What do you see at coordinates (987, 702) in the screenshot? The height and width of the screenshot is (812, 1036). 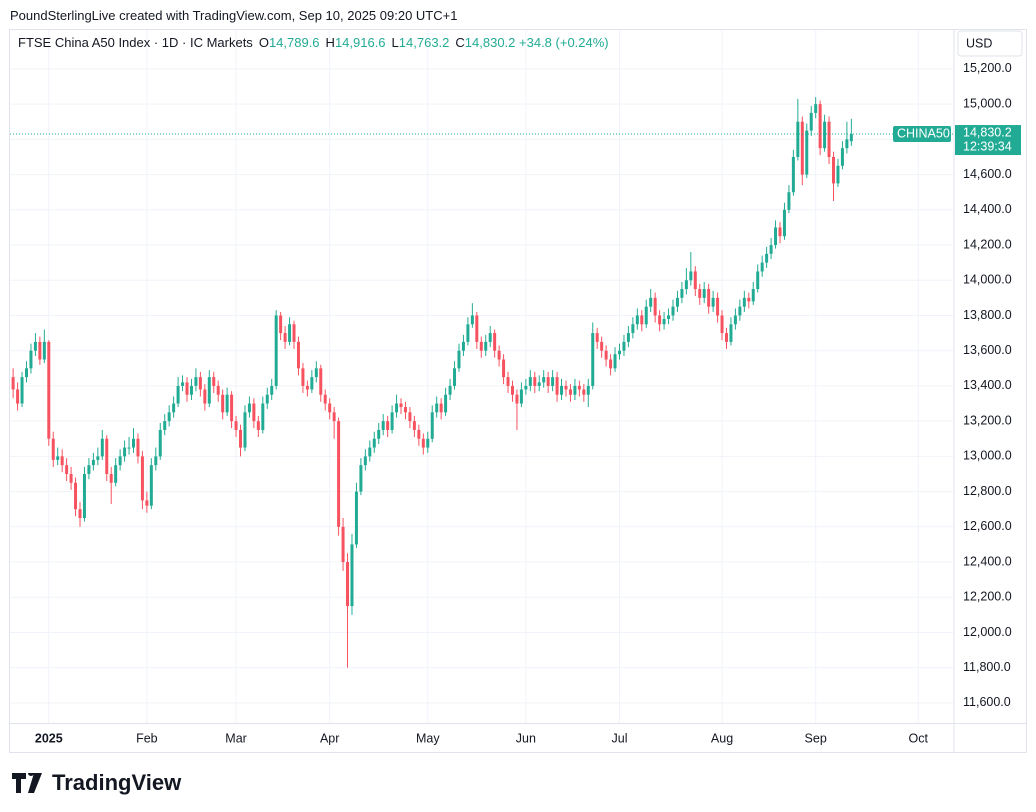 I see `y-tick-label: 11,600.0` at bounding box center [987, 702].